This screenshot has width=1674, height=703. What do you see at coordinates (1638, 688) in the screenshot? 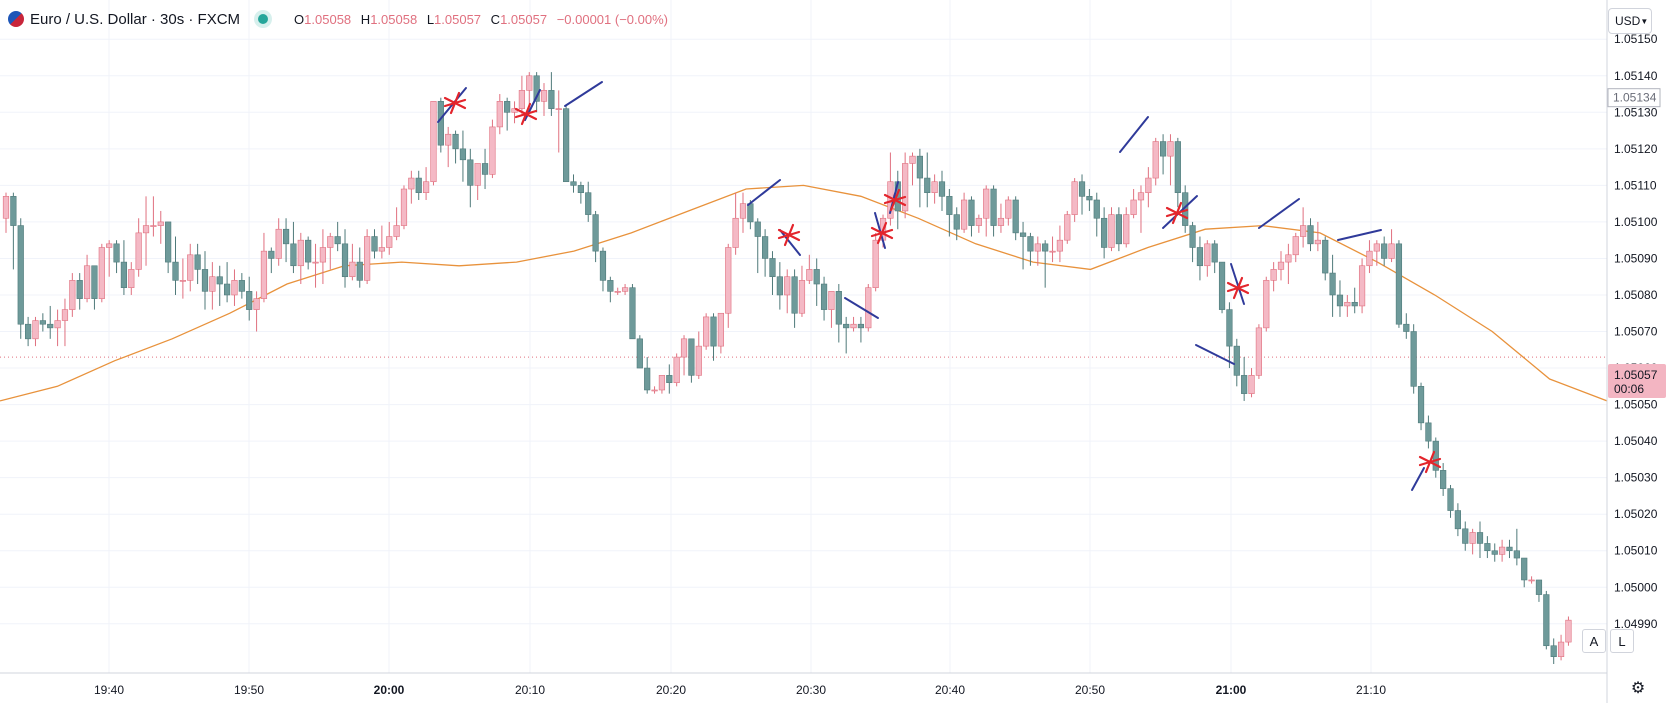
I see `chart-settings-gear-icon: ⚙` at bounding box center [1638, 688].